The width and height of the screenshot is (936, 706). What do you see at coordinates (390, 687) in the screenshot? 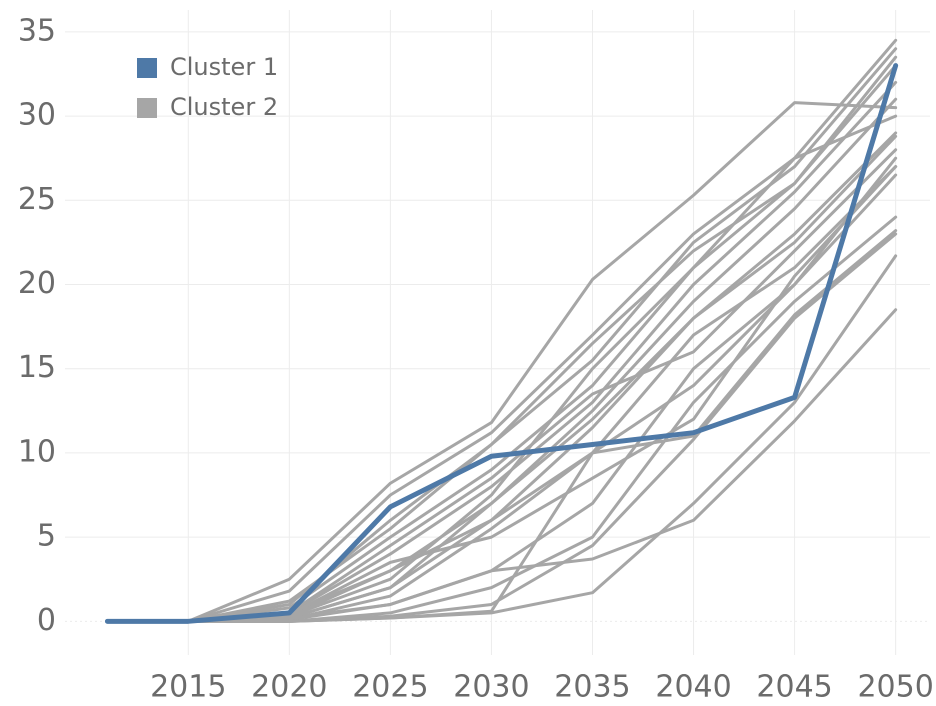
I see `x-tick-label: 2025` at bounding box center [390, 687].